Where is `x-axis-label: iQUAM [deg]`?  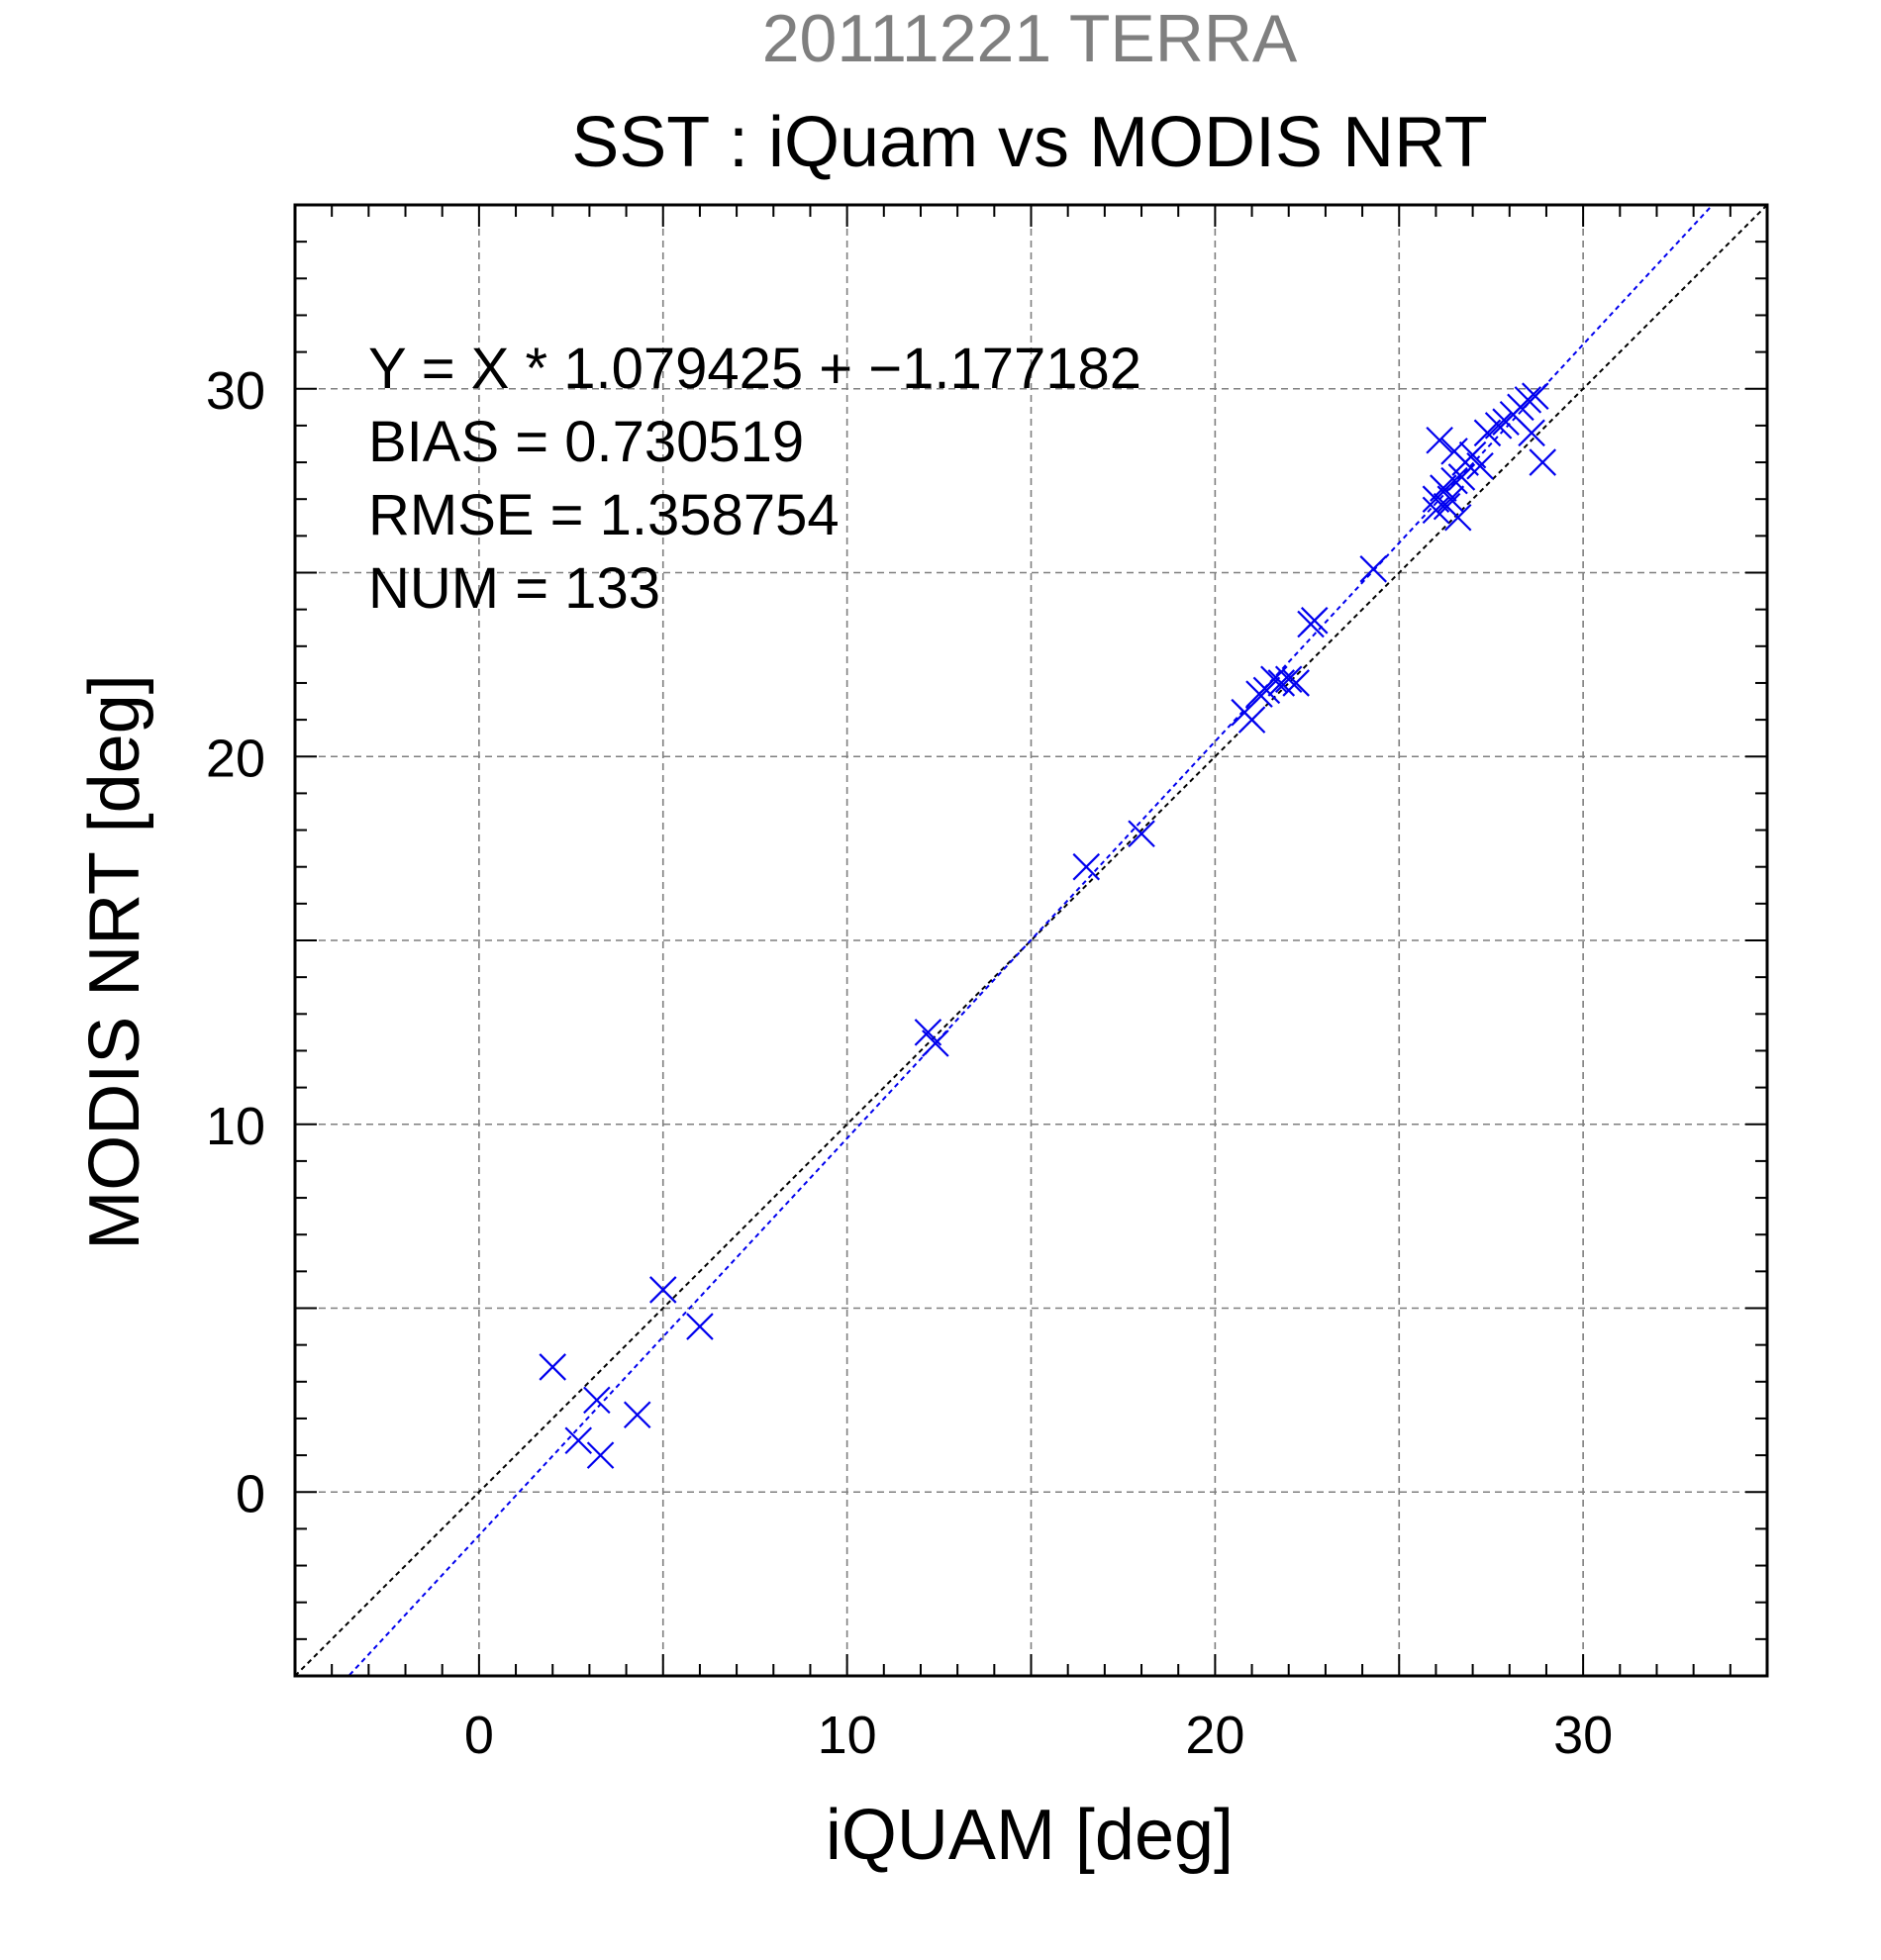
x-axis-label: iQUAM [deg] is located at coordinates (1030, 1835).